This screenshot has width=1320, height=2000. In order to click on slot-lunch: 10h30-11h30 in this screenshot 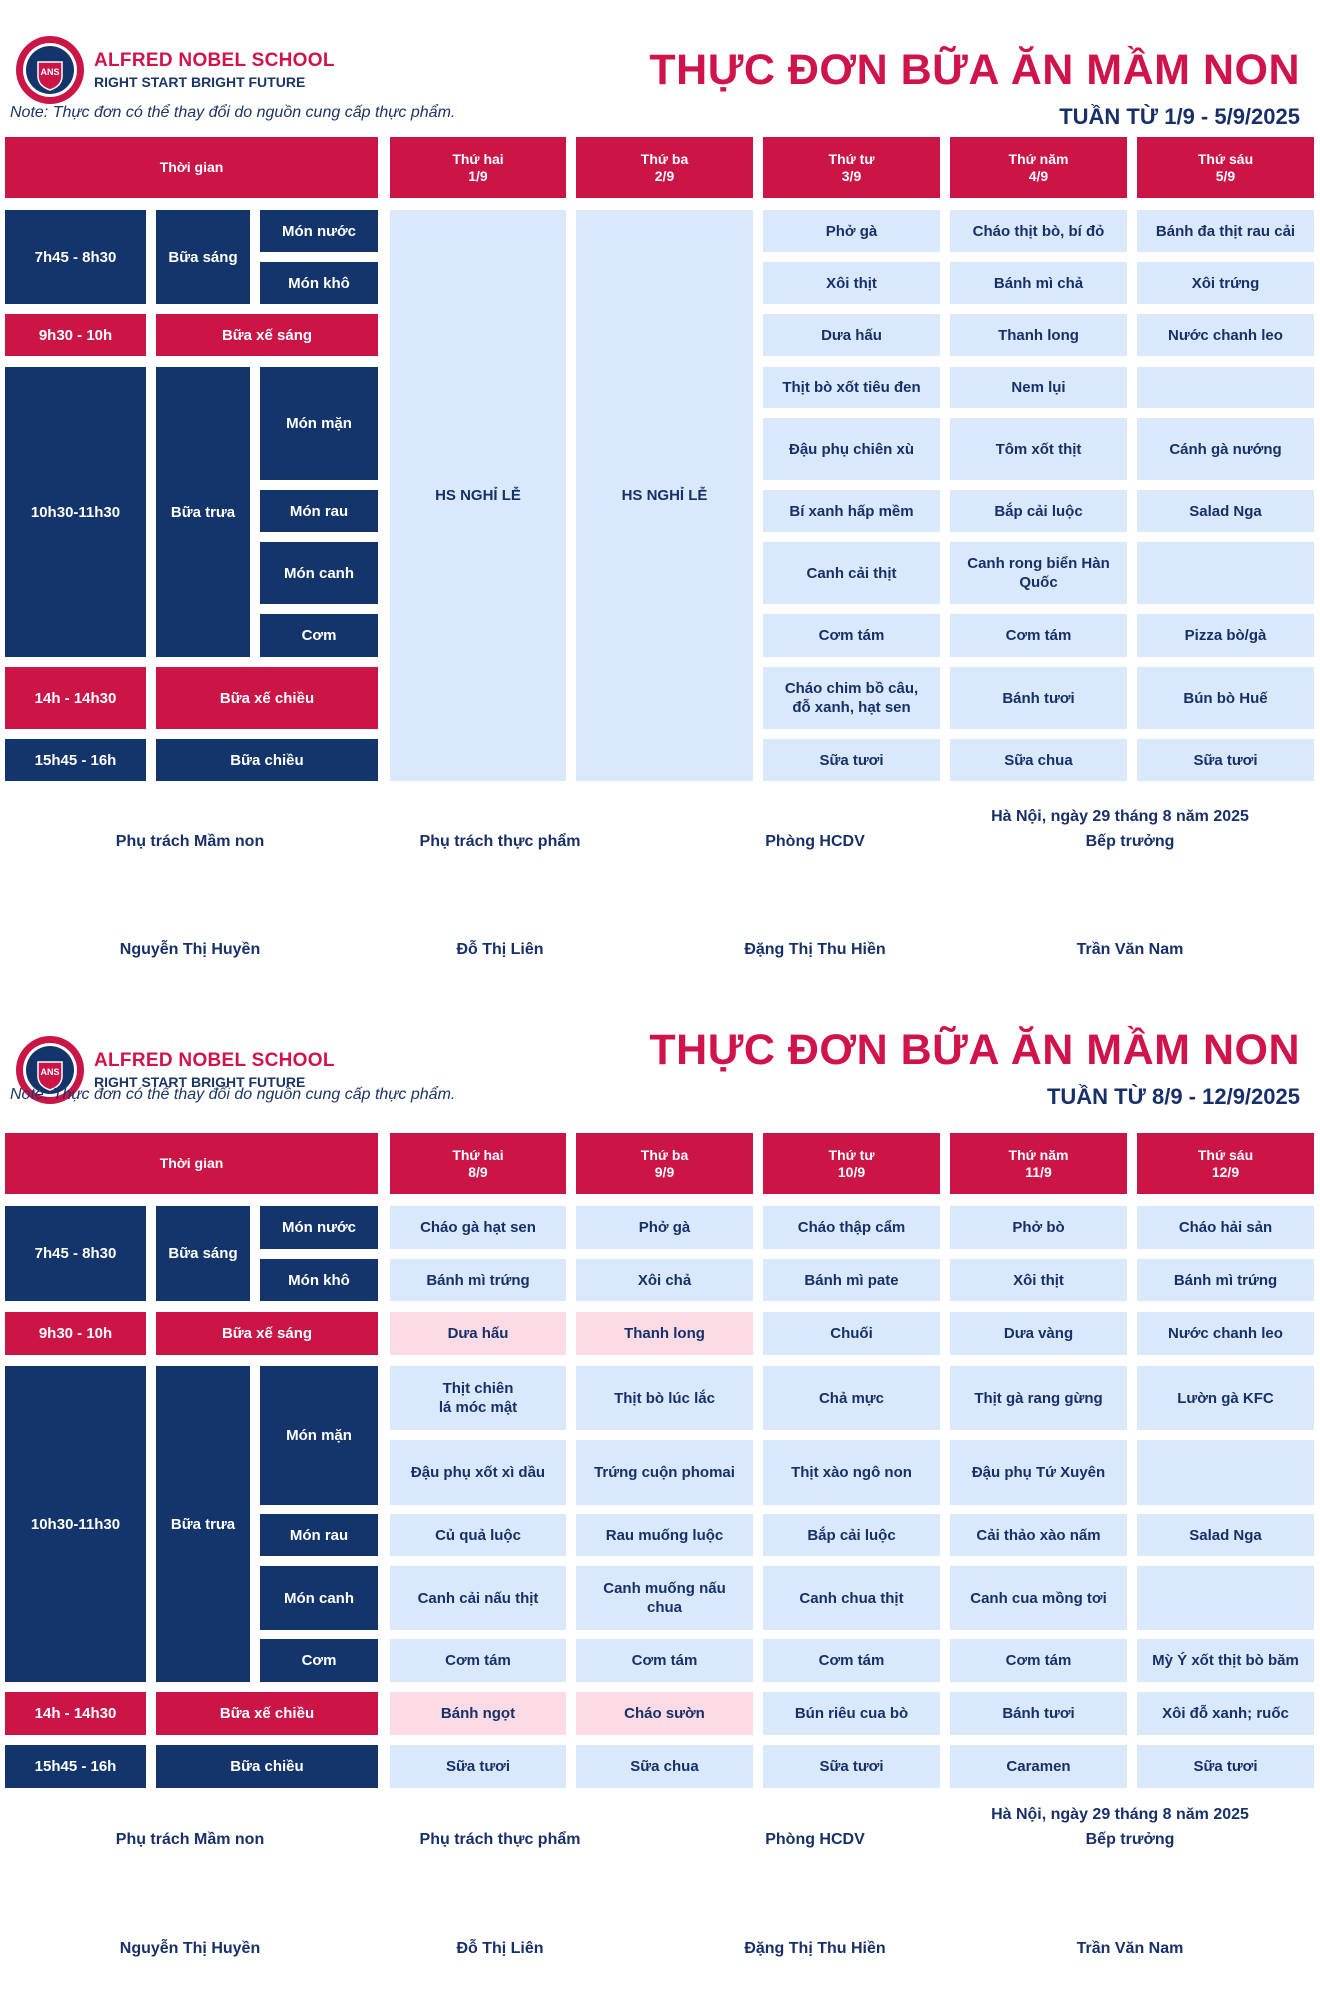, I will do `click(75, 1524)`.